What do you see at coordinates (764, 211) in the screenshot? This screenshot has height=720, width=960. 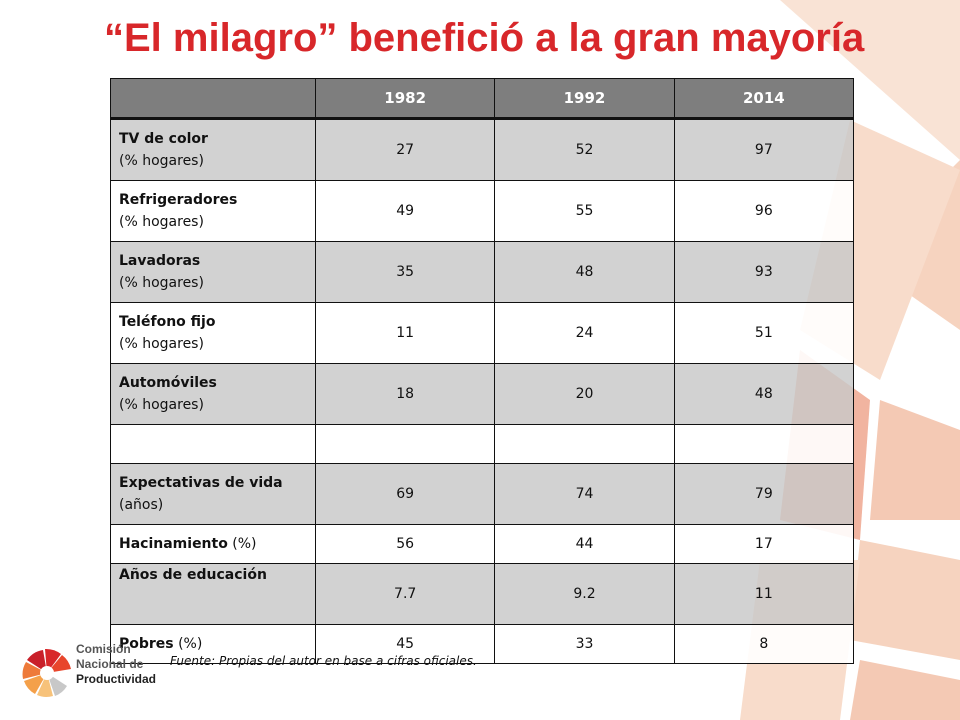 I see `table-cell: 96` at bounding box center [764, 211].